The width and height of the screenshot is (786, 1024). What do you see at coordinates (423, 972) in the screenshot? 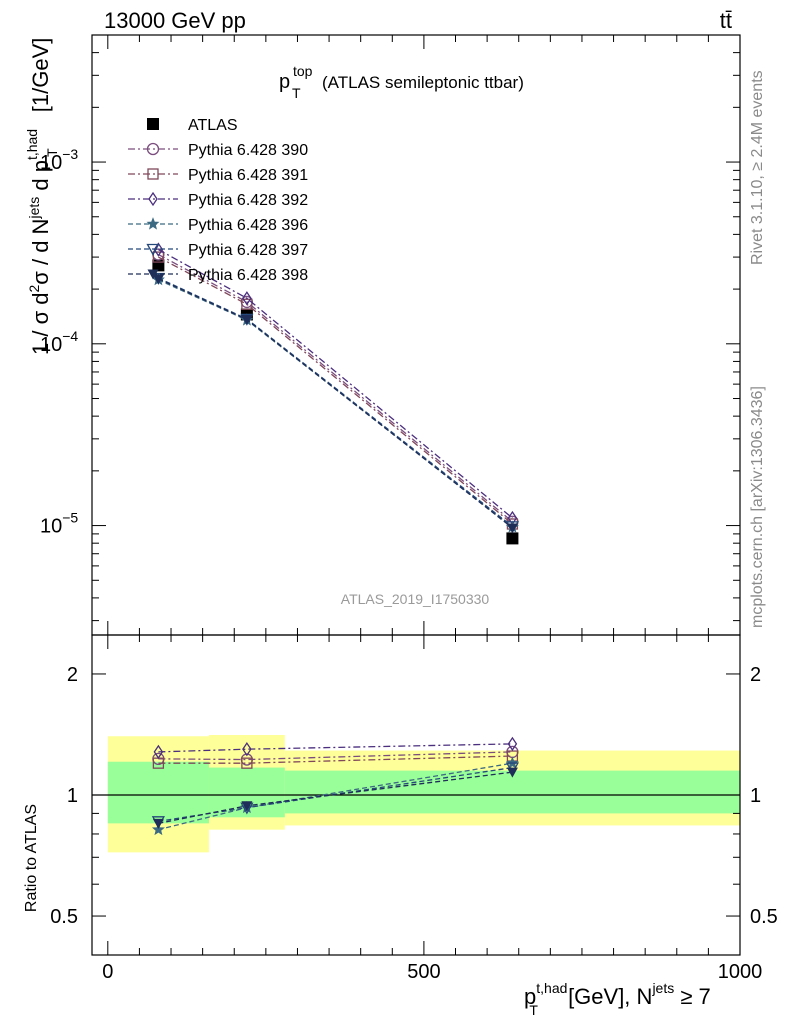
I see `x-tick-label: 500` at bounding box center [423, 972].